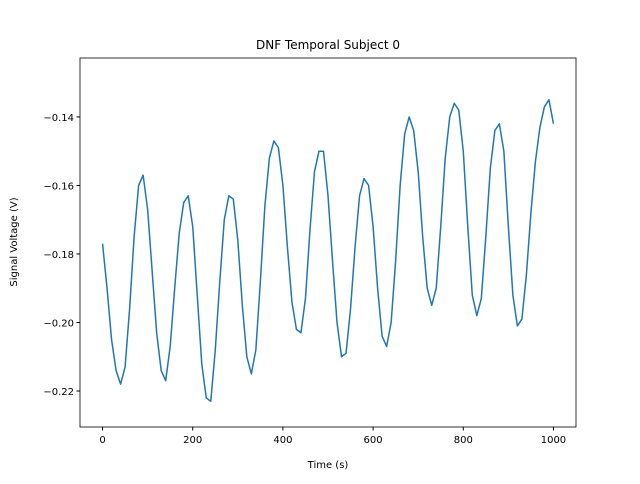  What do you see at coordinates (58, 324) in the screenshot?
I see `y-tick-label: −0.20` at bounding box center [58, 324].